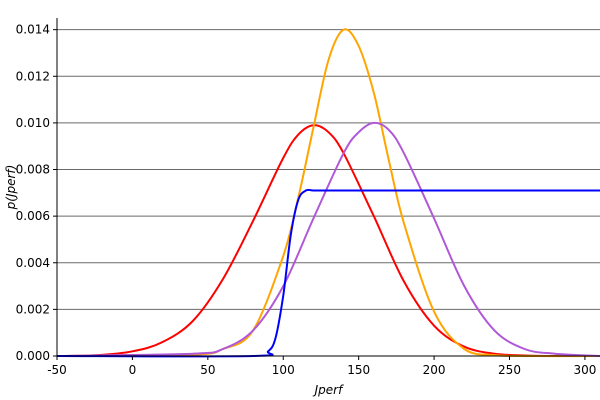 This screenshot has height=400, width=600. Describe the element at coordinates (328, 390) in the screenshot. I see `x-axis-title: Jperf` at that location.